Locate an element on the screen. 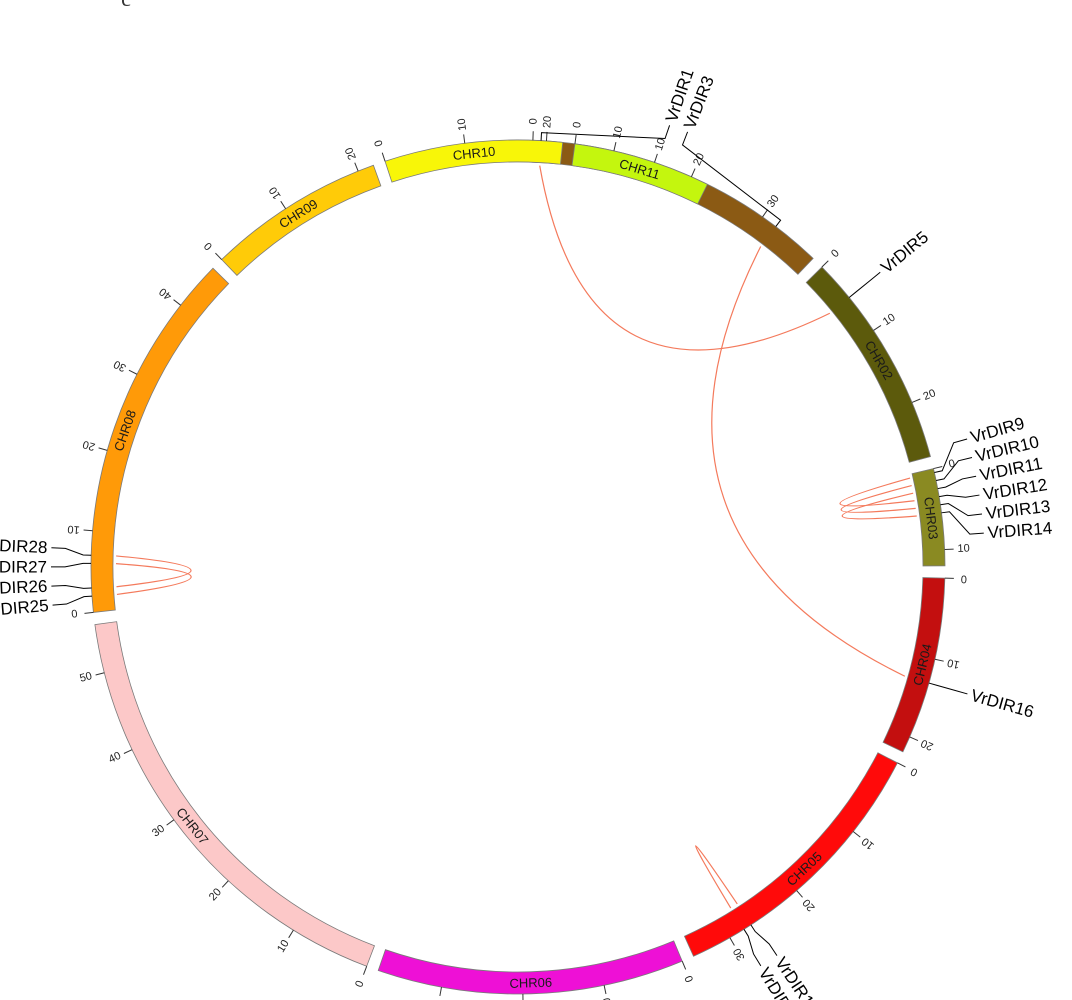 The height and width of the screenshot is (1000, 1072). chromosome-segment-chr10 is located at coordinates (474, 161).